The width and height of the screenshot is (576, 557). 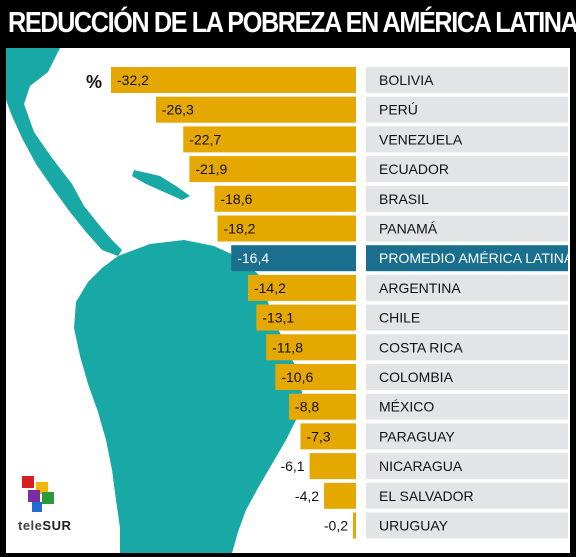 I want to click on bar-mexico, so click(x=322, y=406).